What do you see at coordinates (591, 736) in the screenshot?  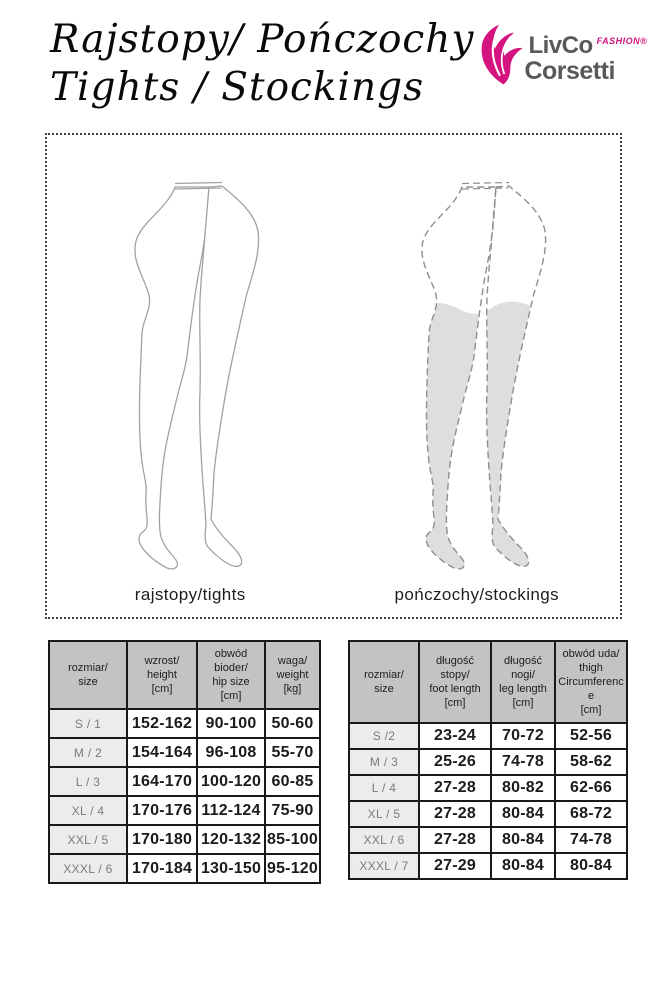 I see `value-cell: 52-56` at bounding box center [591, 736].